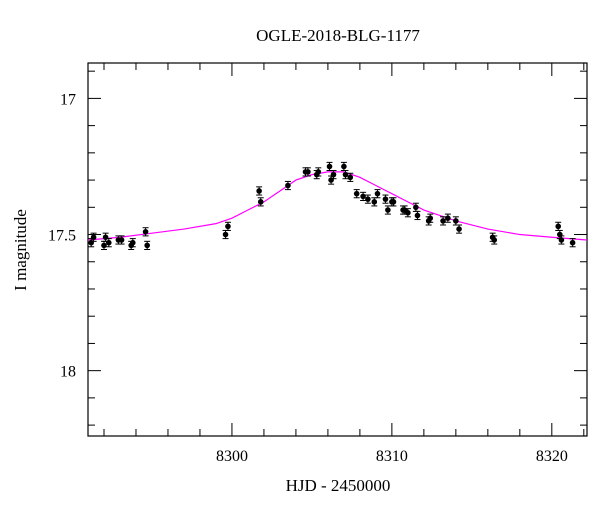 Image resolution: width=600 pixels, height=512 pixels. What do you see at coordinates (68, 372) in the screenshot?
I see `y-tick-label: 18` at bounding box center [68, 372].